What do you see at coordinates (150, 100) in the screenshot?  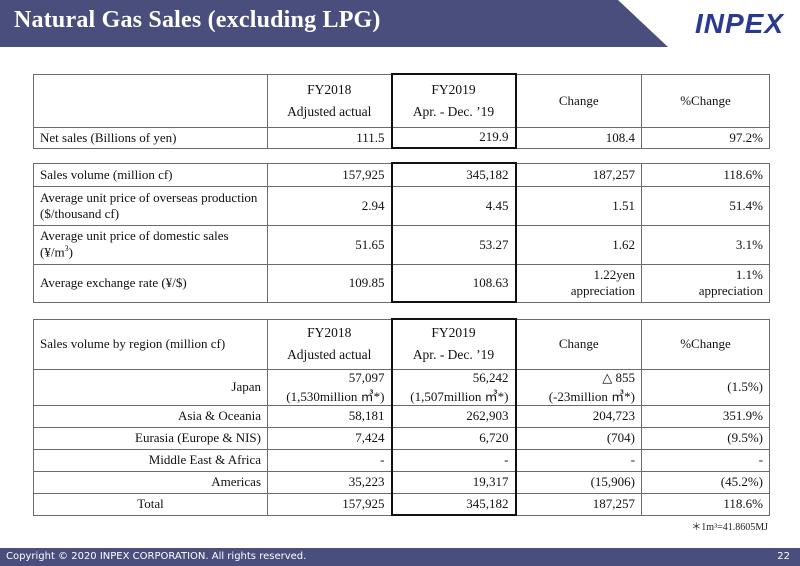 I see `header-empty-cell` at bounding box center [150, 100].